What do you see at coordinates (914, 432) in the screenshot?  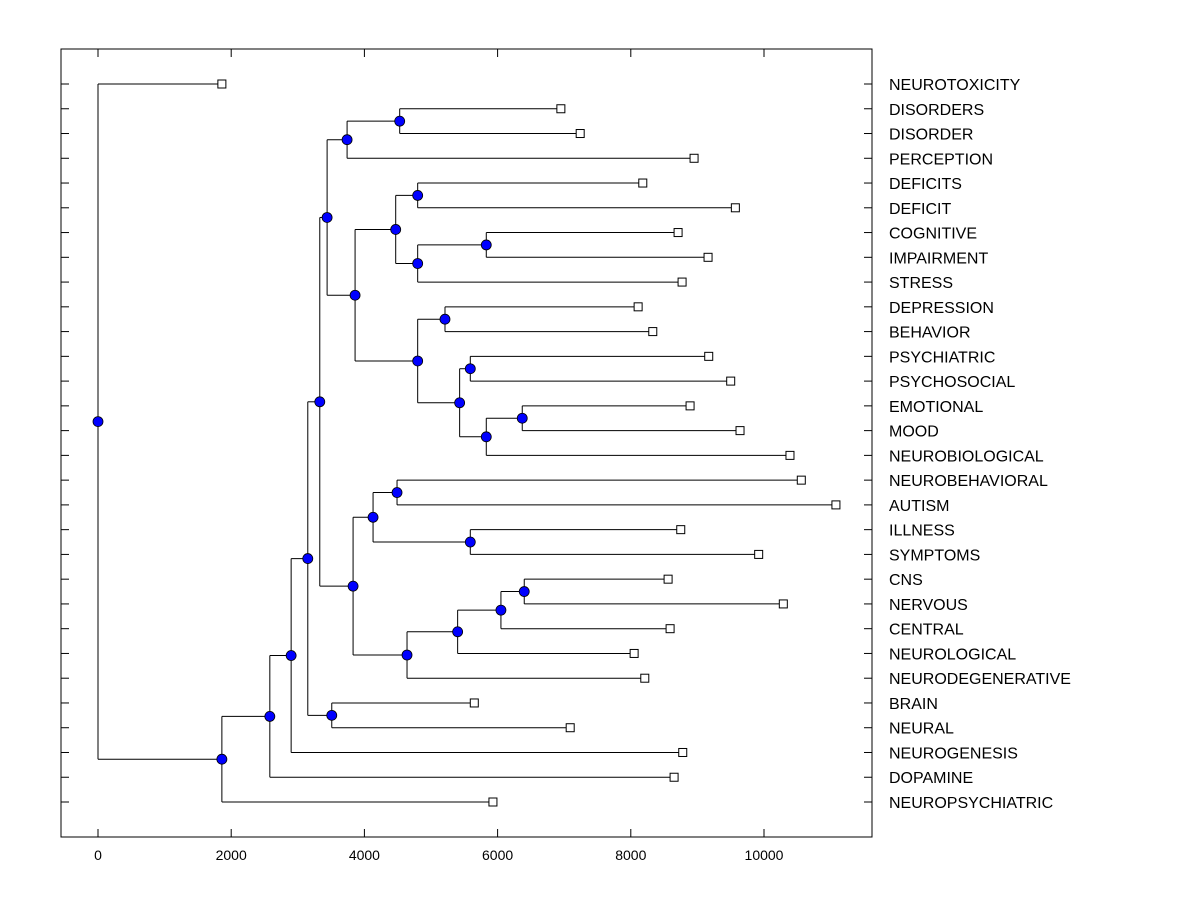 I see `leaf-label: MOOD` at bounding box center [914, 432].